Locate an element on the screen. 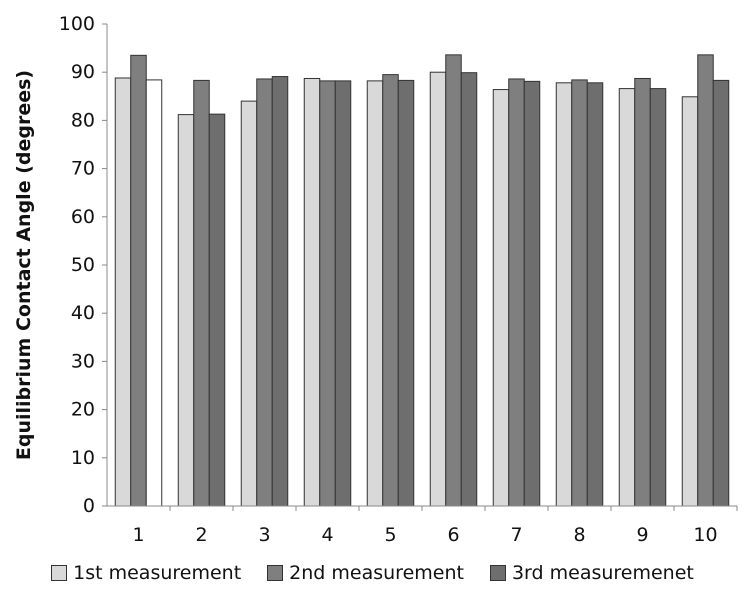 The width and height of the screenshot is (745, 607). legend-label-1st: 1st measurement is located at coordinates (157, 573).